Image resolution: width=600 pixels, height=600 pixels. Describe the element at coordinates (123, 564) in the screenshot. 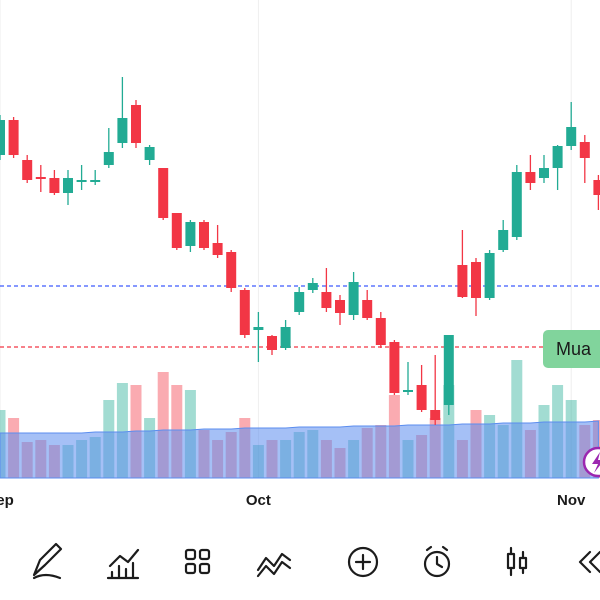

I see `indicator-tool` at that location.